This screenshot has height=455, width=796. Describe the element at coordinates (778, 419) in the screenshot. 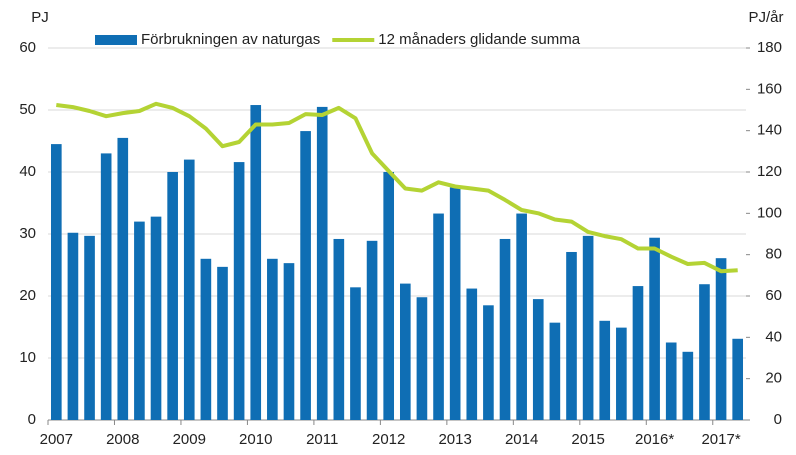

I see `y2-tick-label: 0` at that location.